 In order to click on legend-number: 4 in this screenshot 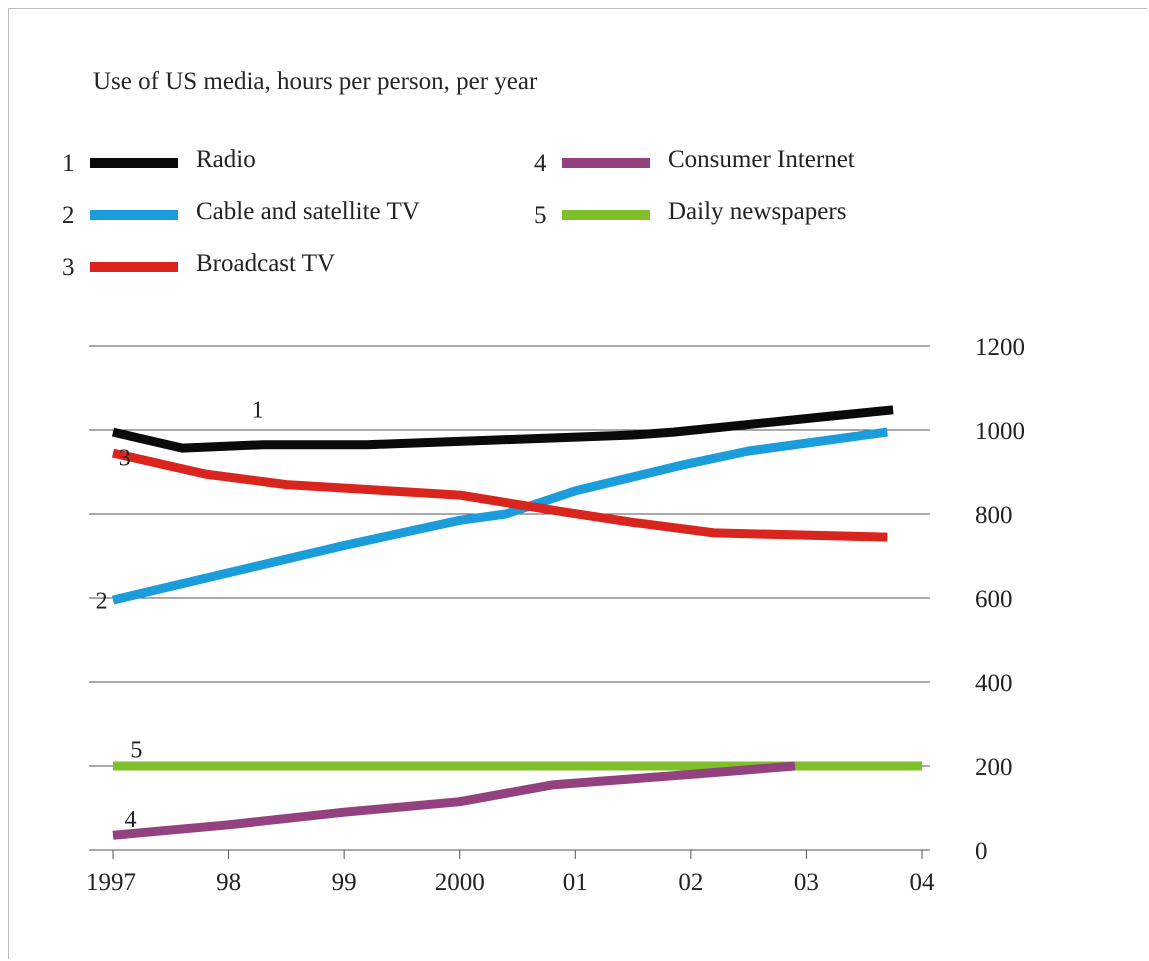, I will do `click(540, 163)`.